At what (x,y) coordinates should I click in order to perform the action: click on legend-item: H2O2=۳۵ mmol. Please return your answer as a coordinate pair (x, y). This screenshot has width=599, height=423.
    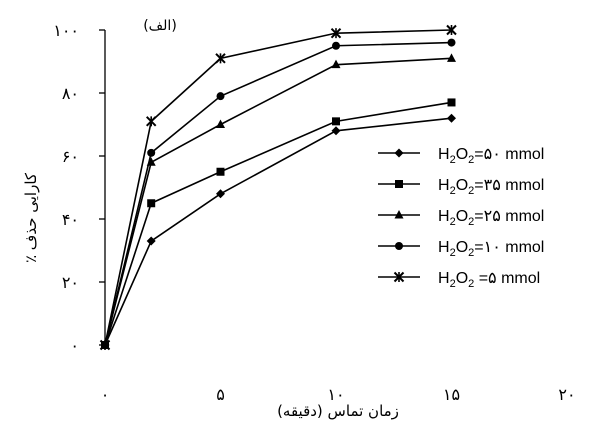
    Looking at the image, I should click on (461, 187).